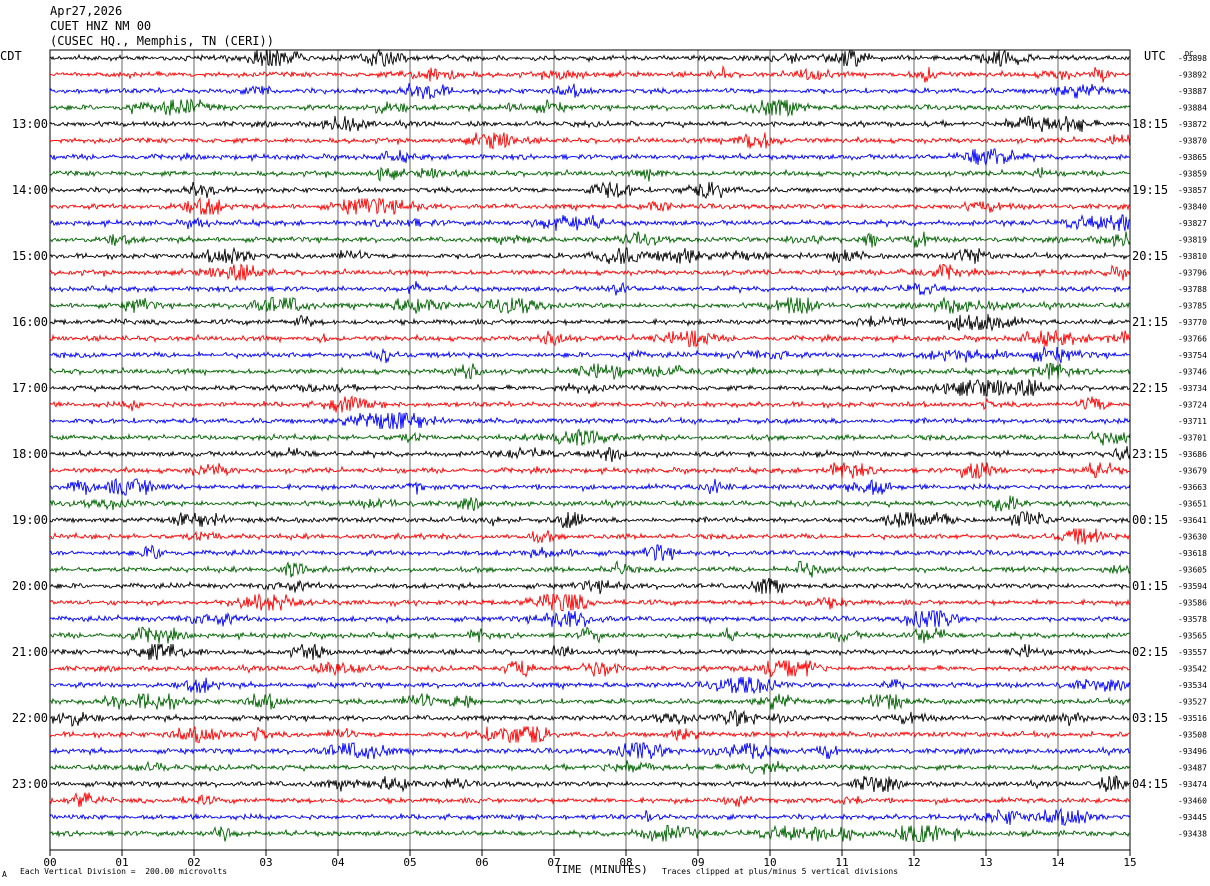  What do you see at coordinates (1150, 388) in the screenshot?
I see `right-hour-label: 22:15` at bounding box center [1150, 388].